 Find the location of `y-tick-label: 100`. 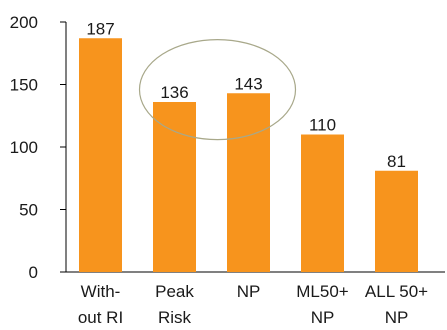

y-tick-label: 100 is located at coordinates (24, 147).